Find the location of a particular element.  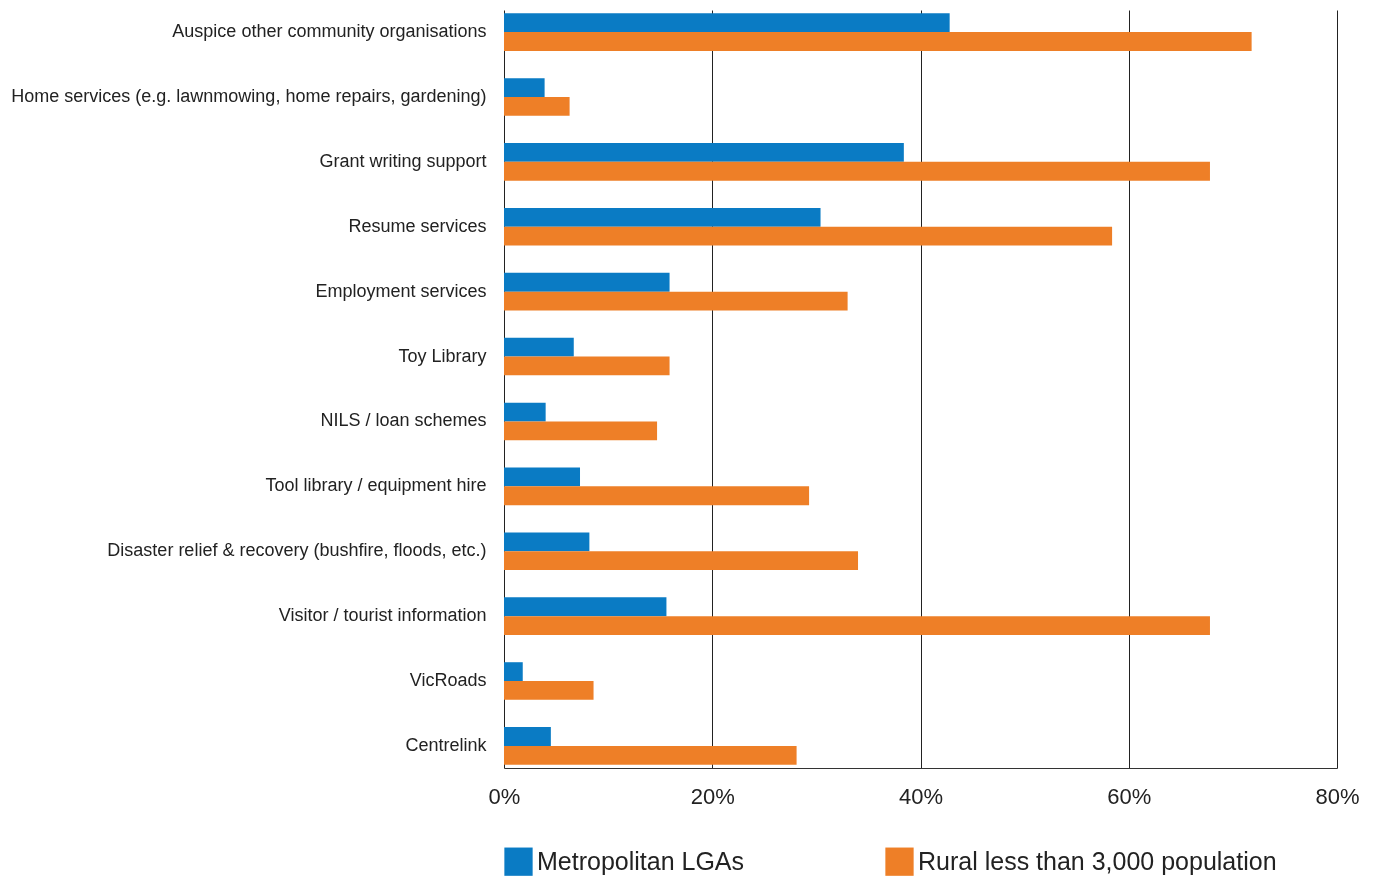

y-tick-label: Auspice other community organisations is located at coordinates (329, 31).